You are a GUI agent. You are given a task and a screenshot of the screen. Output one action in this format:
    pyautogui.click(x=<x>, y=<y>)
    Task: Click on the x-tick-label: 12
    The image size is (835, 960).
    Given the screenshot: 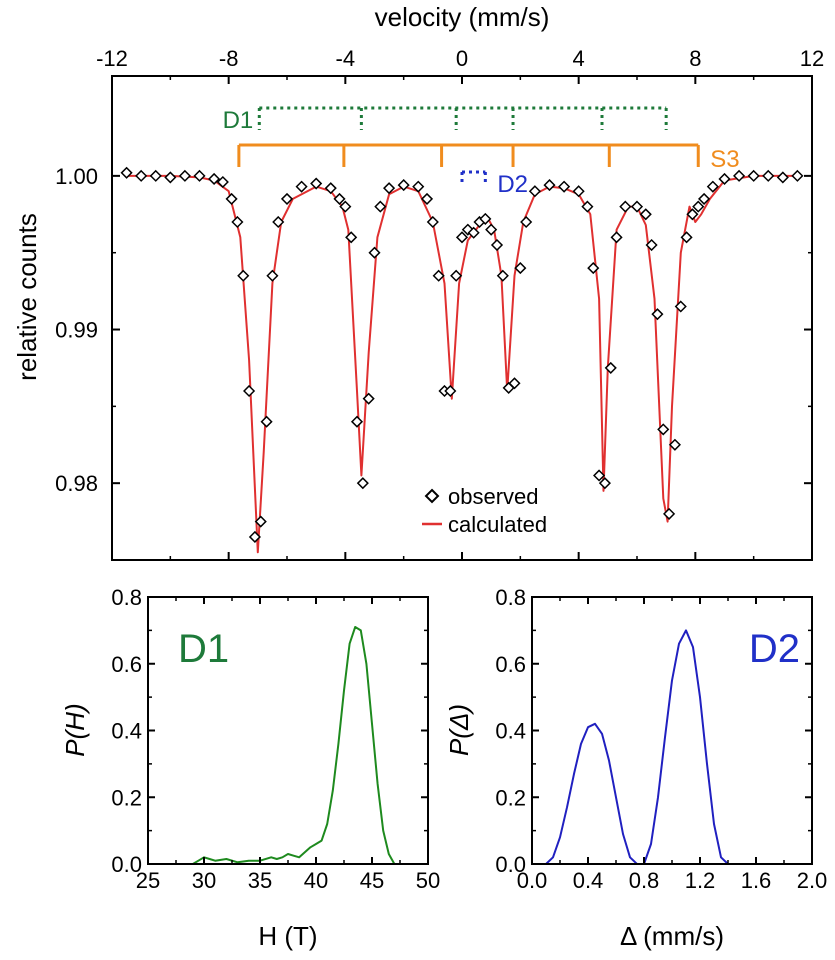 What is the action you would take?
    pyautogui.click(x=812, y=58)
    